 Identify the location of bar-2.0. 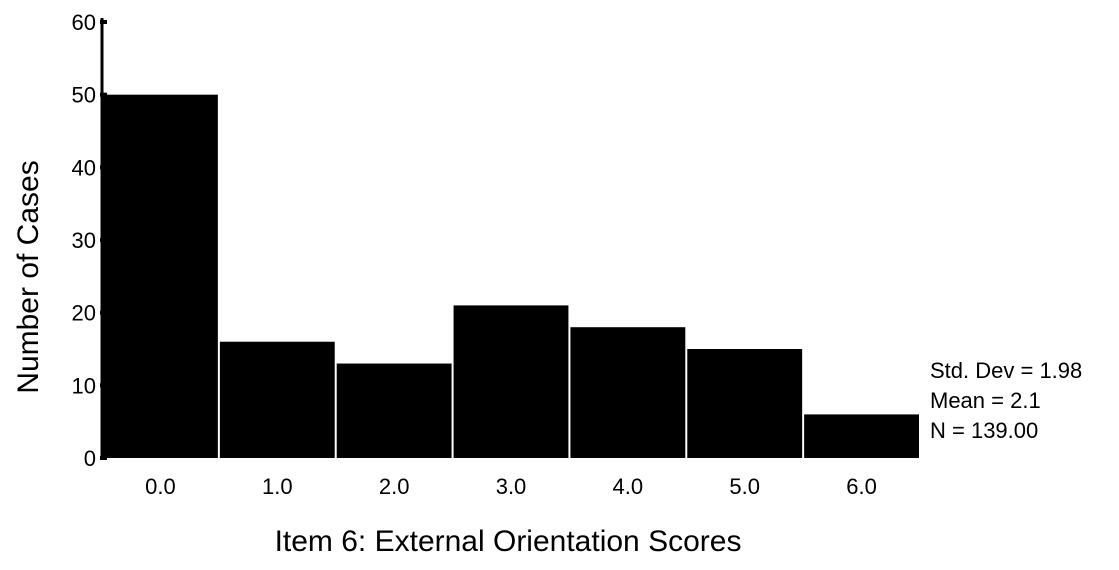
(394, 410).